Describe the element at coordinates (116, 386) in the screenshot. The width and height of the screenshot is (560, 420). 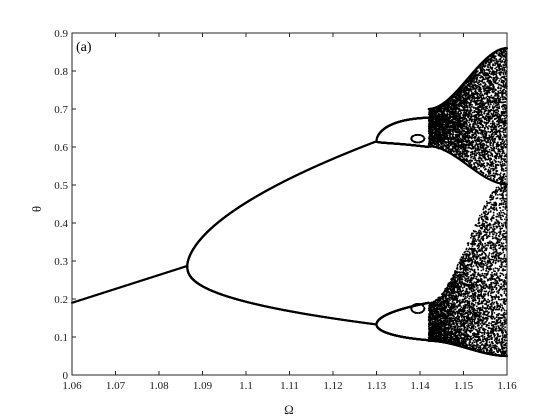
I see `x-tick-label: 1.07` at that location.